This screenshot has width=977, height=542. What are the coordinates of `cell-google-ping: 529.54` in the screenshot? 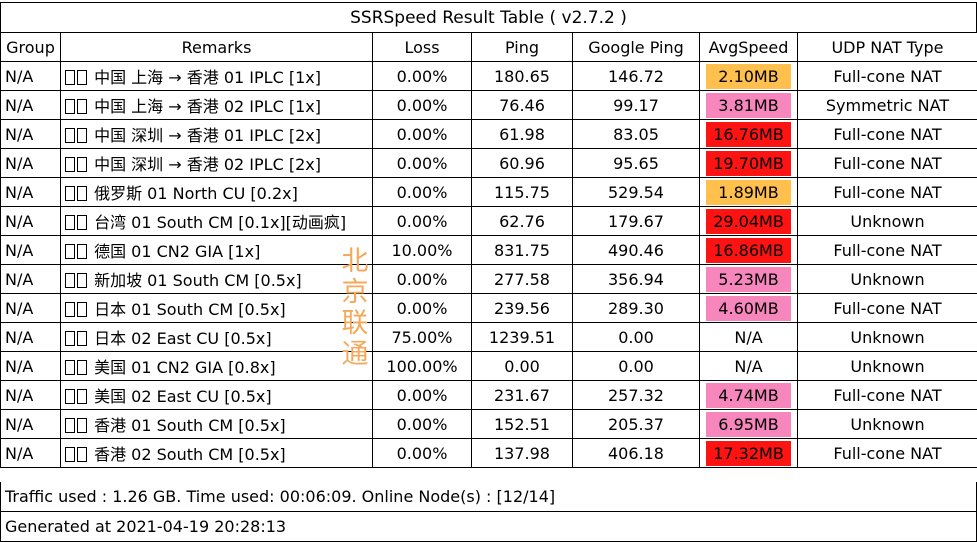 It's located at (636, 192).